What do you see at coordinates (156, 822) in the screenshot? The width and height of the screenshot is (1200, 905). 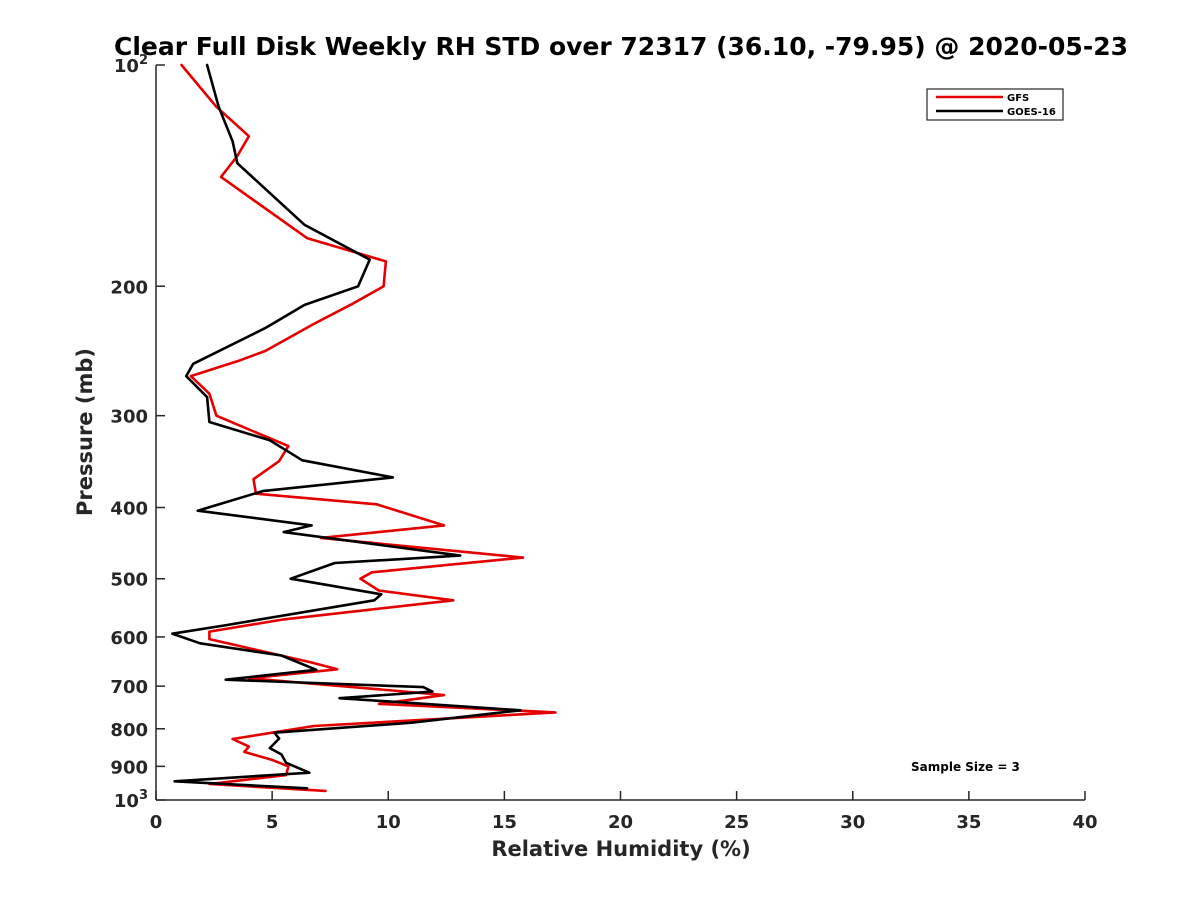 I see `x-tick-label: 0` at bounding box center [156, 822].